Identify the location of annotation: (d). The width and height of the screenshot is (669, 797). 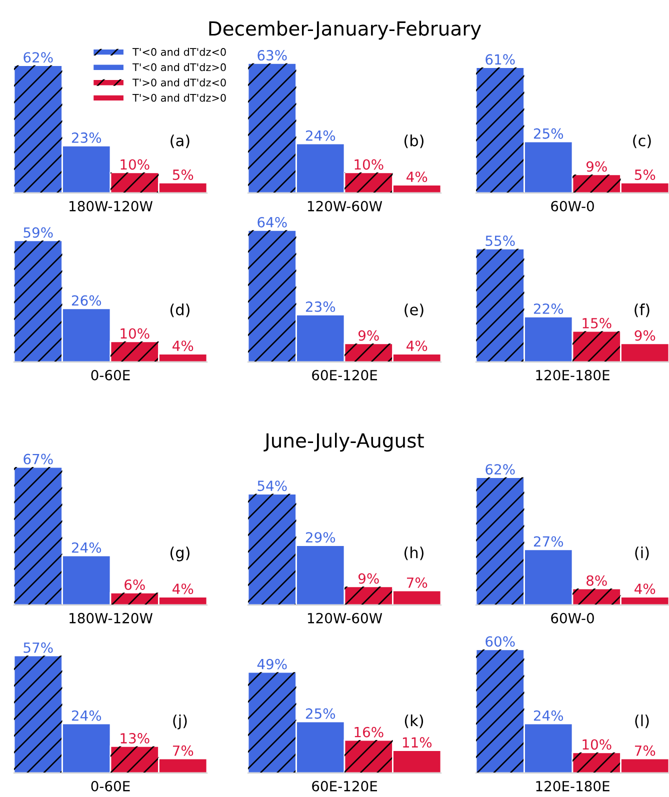
(180, 311).